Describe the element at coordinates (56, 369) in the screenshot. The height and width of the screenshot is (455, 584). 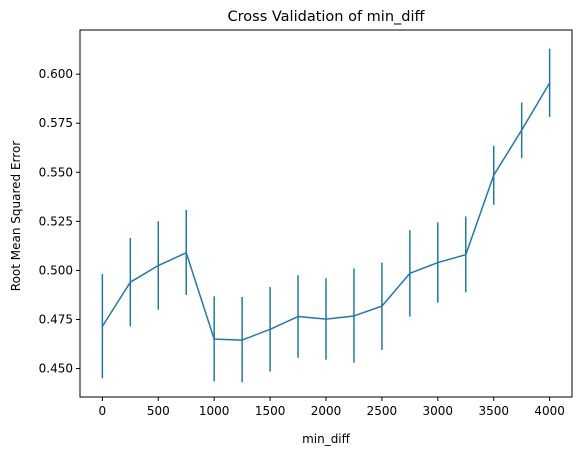
I see `y-tick-label: 0.450` at that location.